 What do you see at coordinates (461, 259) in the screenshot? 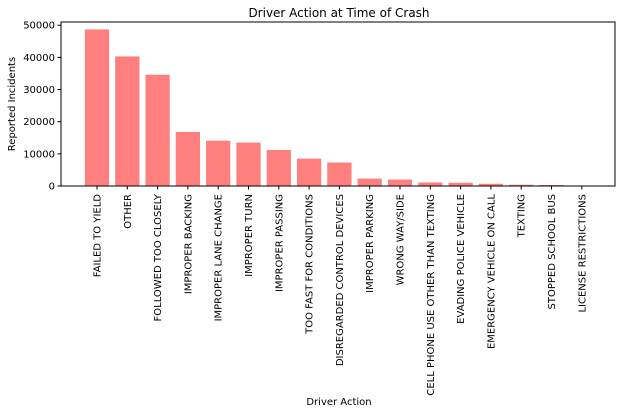
I see `x-tick-label: EVADING POLICE VEHICLE` at bounding box center [461, 259].